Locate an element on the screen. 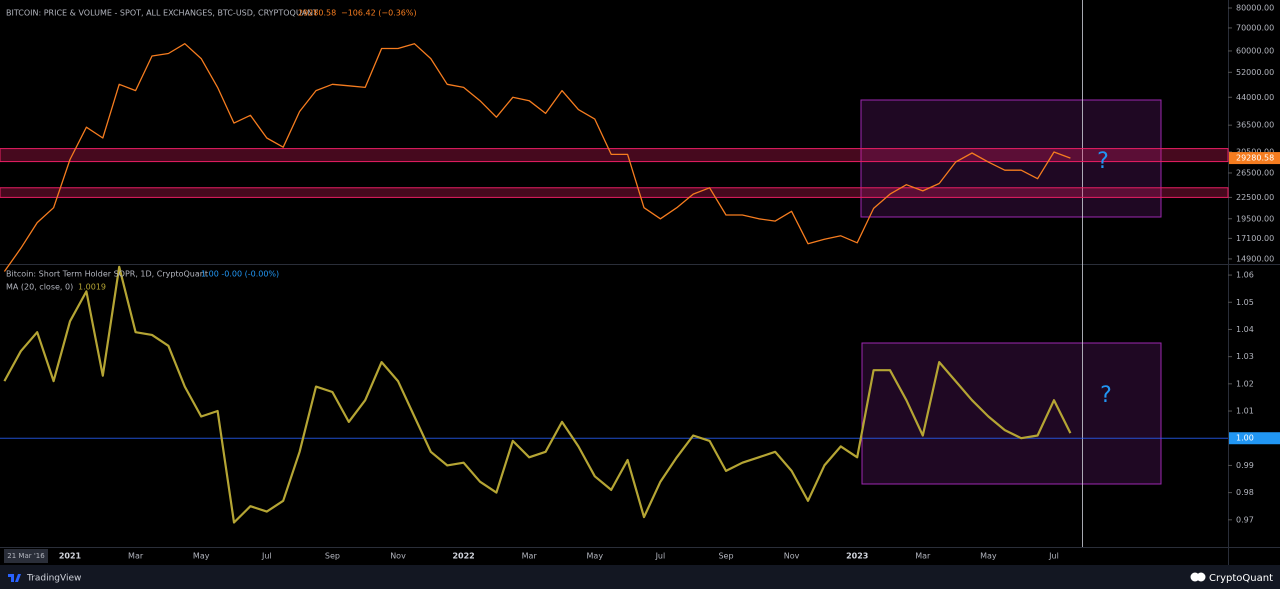 The width and height of the screenshot is (1280, 589). y-tick-label: 22500.00 is located at coordinates (1255, 197).